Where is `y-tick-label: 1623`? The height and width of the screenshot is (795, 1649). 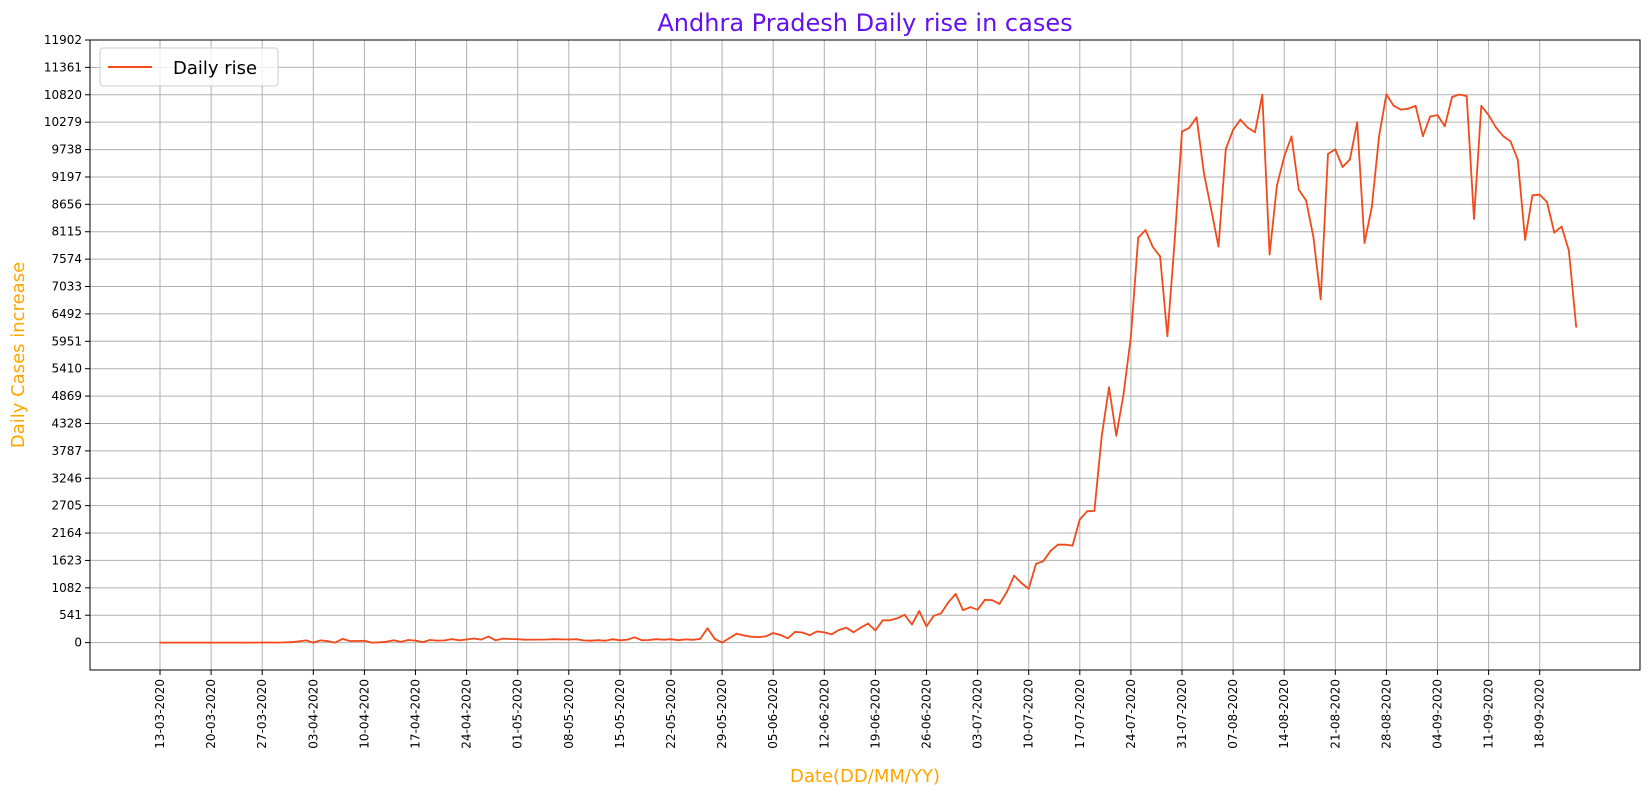
y-tick-label: 1623 is located at coordinates (66, 560).